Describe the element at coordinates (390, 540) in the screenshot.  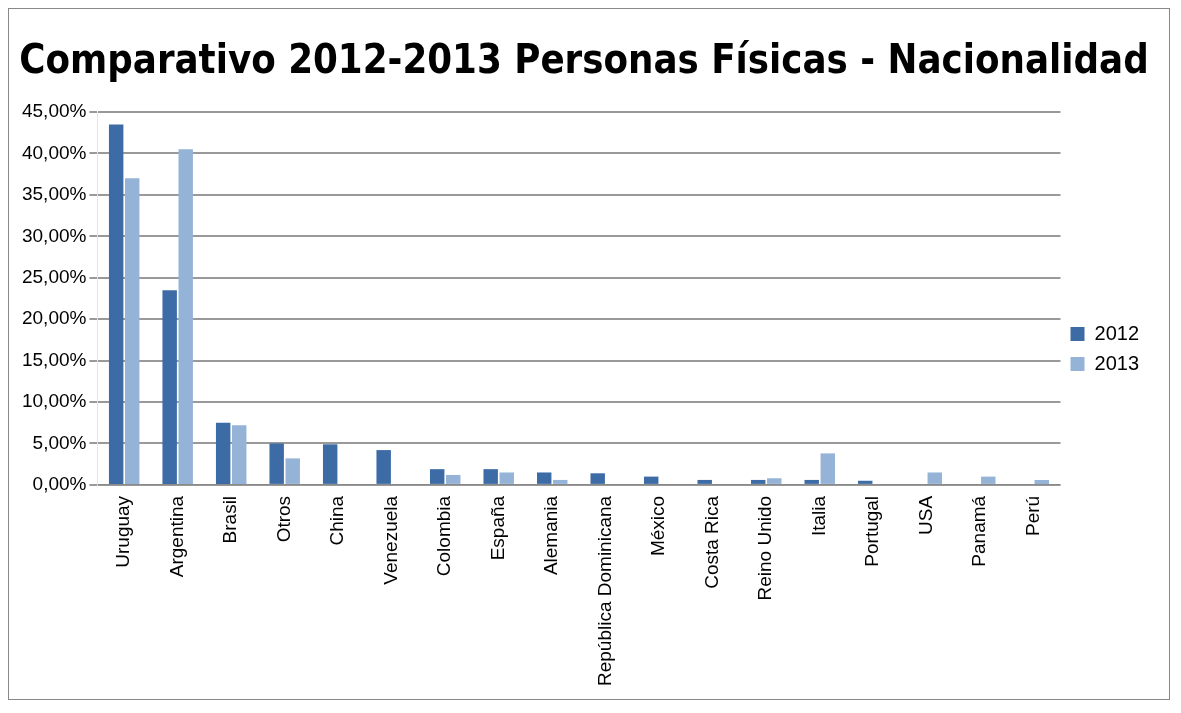
I see `x-tick-label: Venezuela` at that location.